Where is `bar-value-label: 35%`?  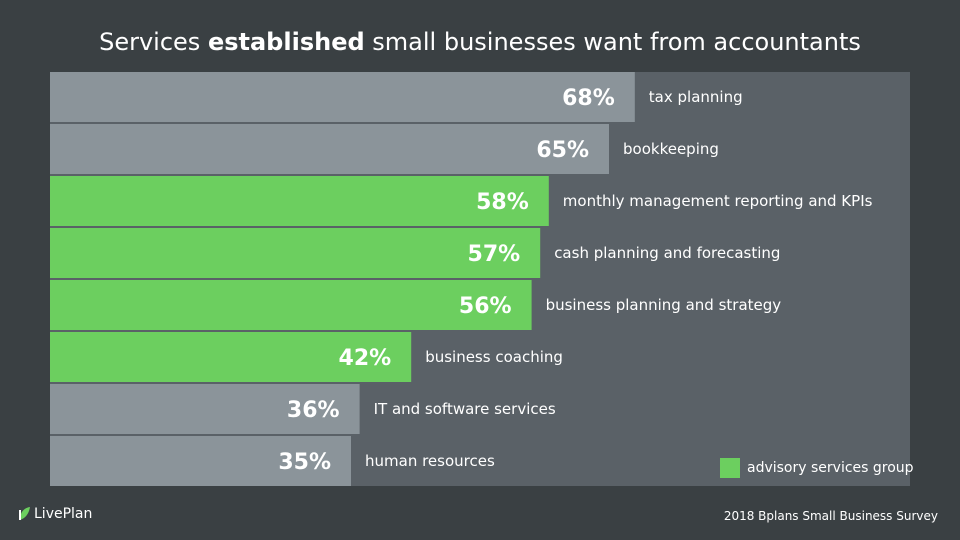 bar-value-label: 35% is located at coordinates (304, 462).